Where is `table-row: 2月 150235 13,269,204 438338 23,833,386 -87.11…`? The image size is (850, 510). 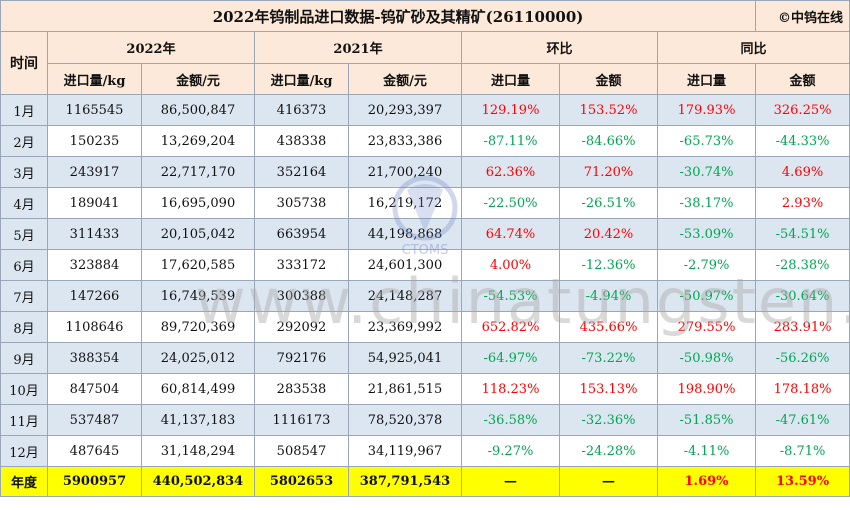
table-row: 2月 150235 13,269,204 438338 23,833,386 -87.11… is located at coordinates (425, 141).